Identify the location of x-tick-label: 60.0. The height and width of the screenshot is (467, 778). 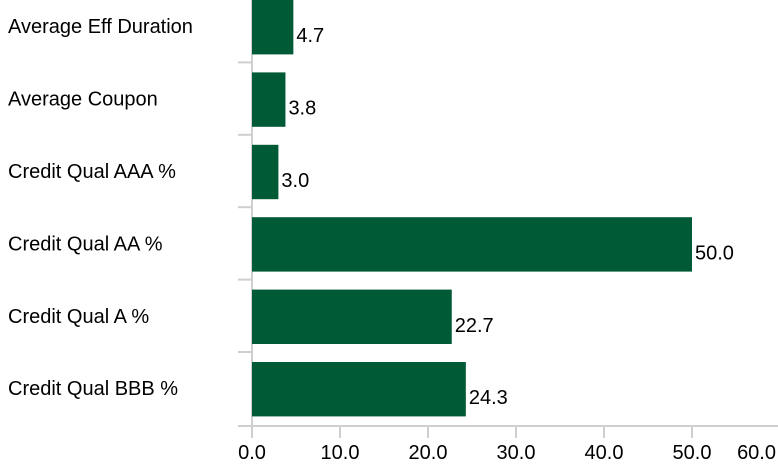
(756, 453).